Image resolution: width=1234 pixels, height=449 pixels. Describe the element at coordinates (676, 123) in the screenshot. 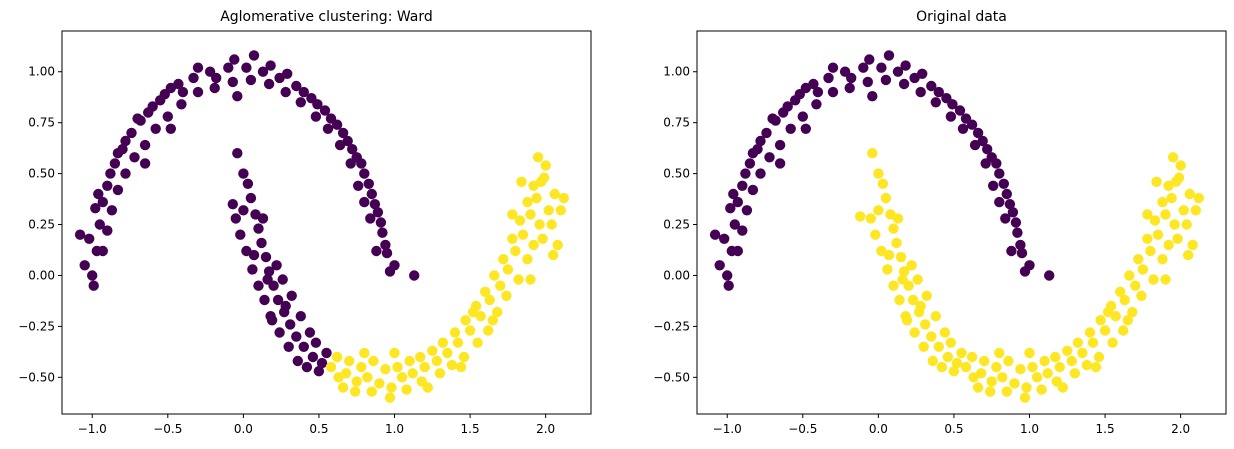

I see `y-tick-label: 0.75` at that location.